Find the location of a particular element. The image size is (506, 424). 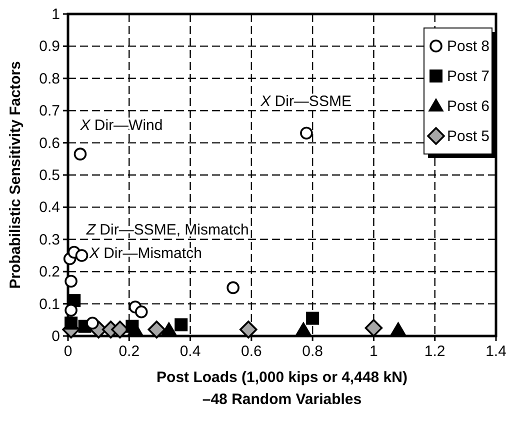

x-tick-label: 0 is located at coordinates (68, 351).